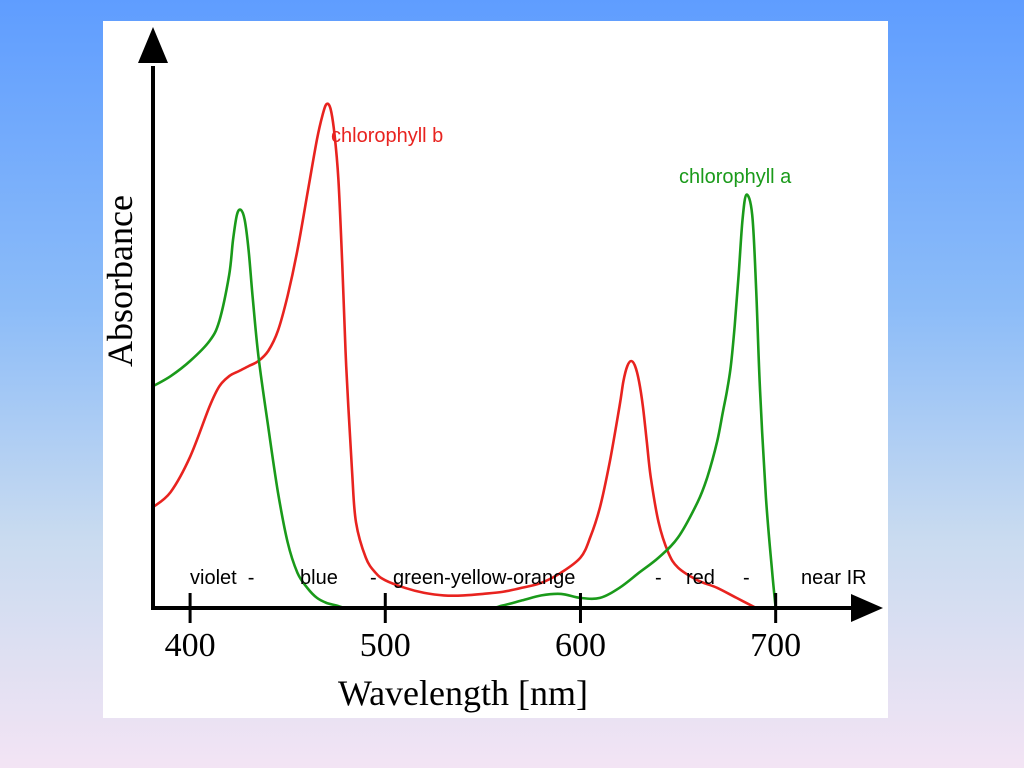 This screenshot has width=1024, height=768. What do you see at coordinates (484, 578) in the screenshot?
I see `band-green-yellow-orange: green-yellow-orange` at bounding box center [484, 578].